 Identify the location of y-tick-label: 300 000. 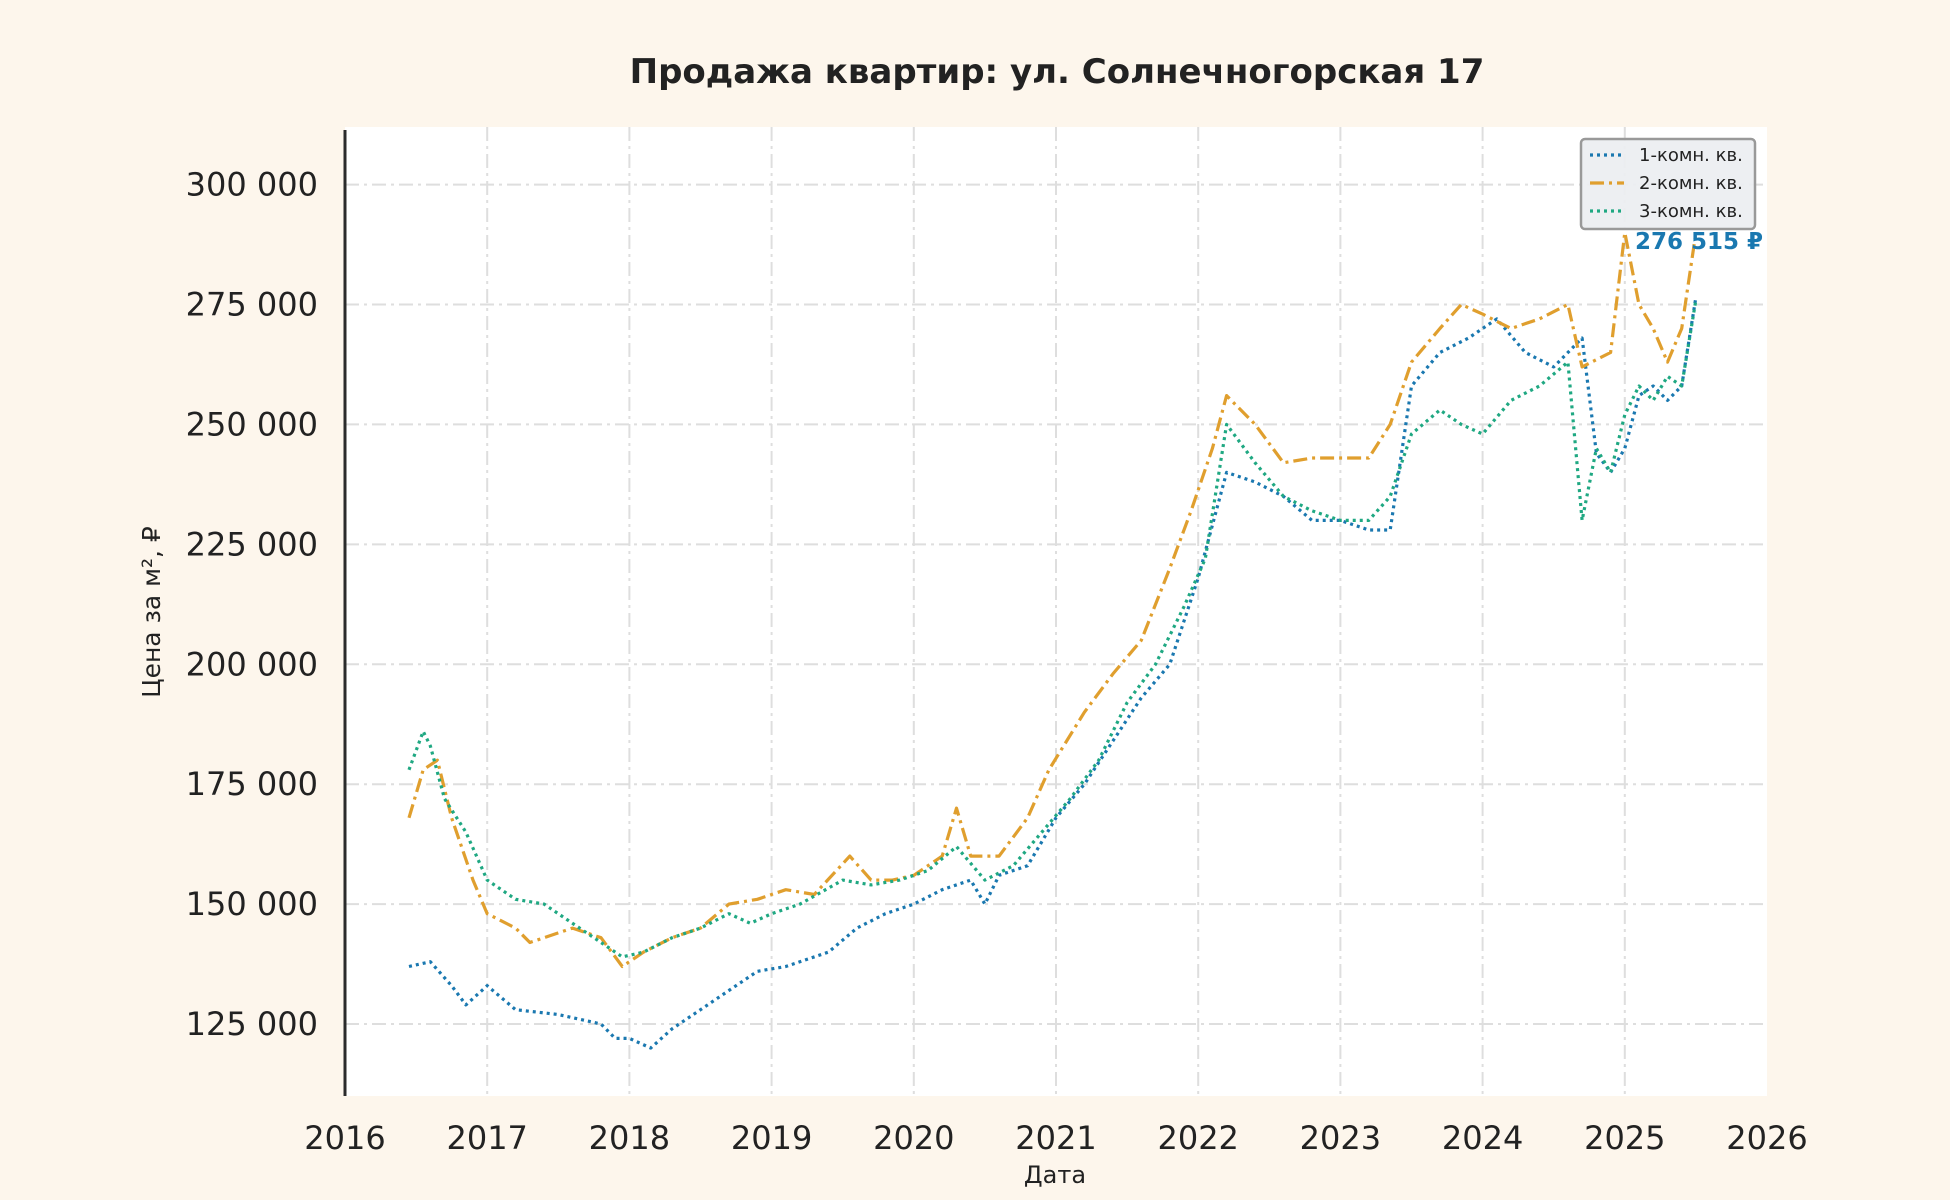
(252, 185).